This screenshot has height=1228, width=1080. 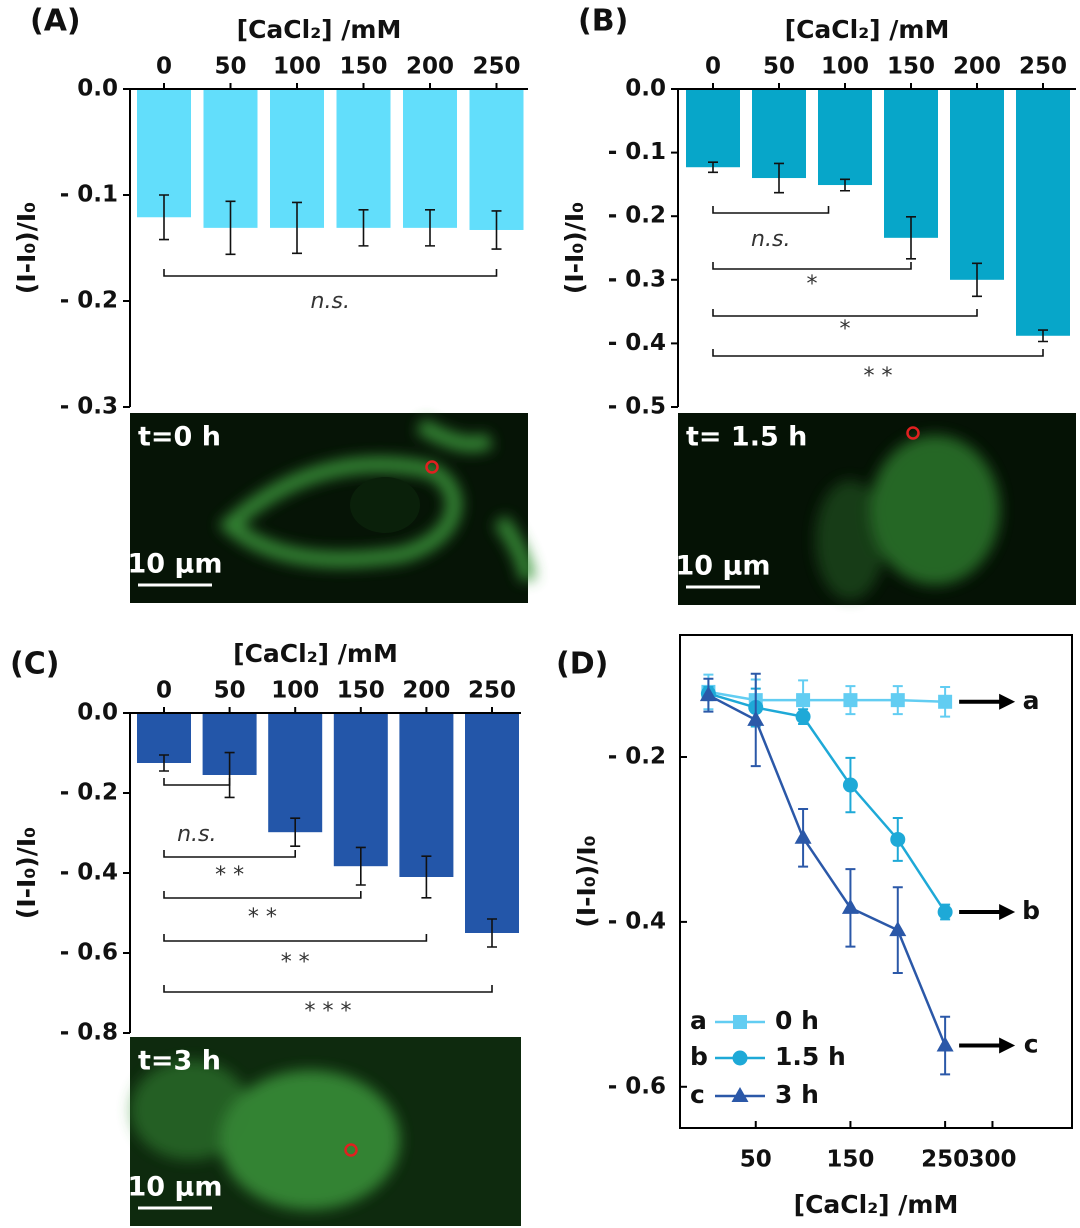 What do you see at coordinates (797, 1020) in the screenshot?
I see `legend-label: 0 h` at bounding box center [797, 1020].